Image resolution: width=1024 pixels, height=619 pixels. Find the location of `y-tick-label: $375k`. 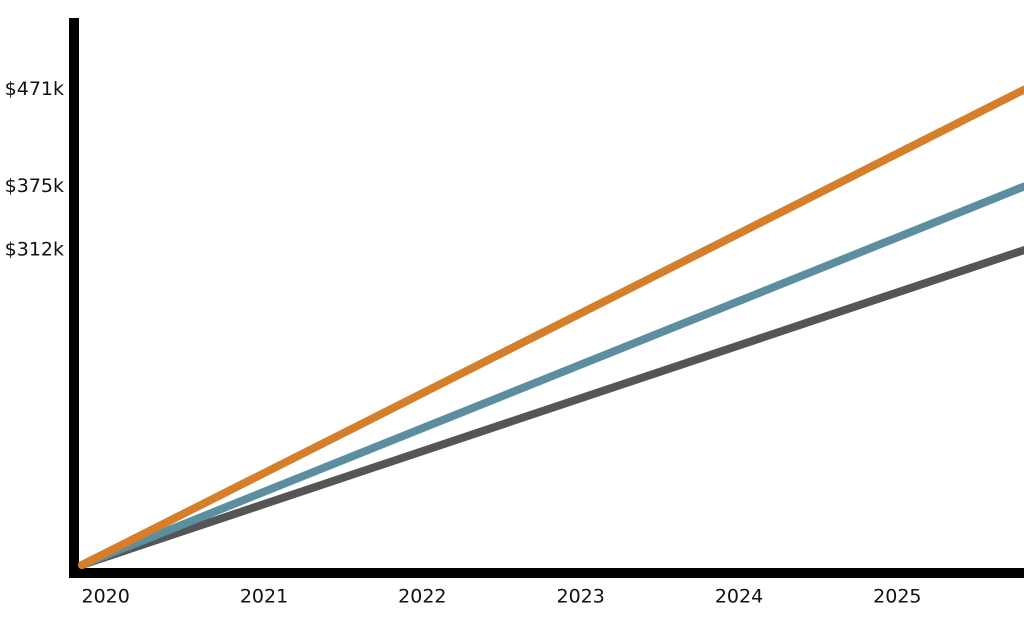

y-tick-label: $375k is located at coordinates (34, 186).